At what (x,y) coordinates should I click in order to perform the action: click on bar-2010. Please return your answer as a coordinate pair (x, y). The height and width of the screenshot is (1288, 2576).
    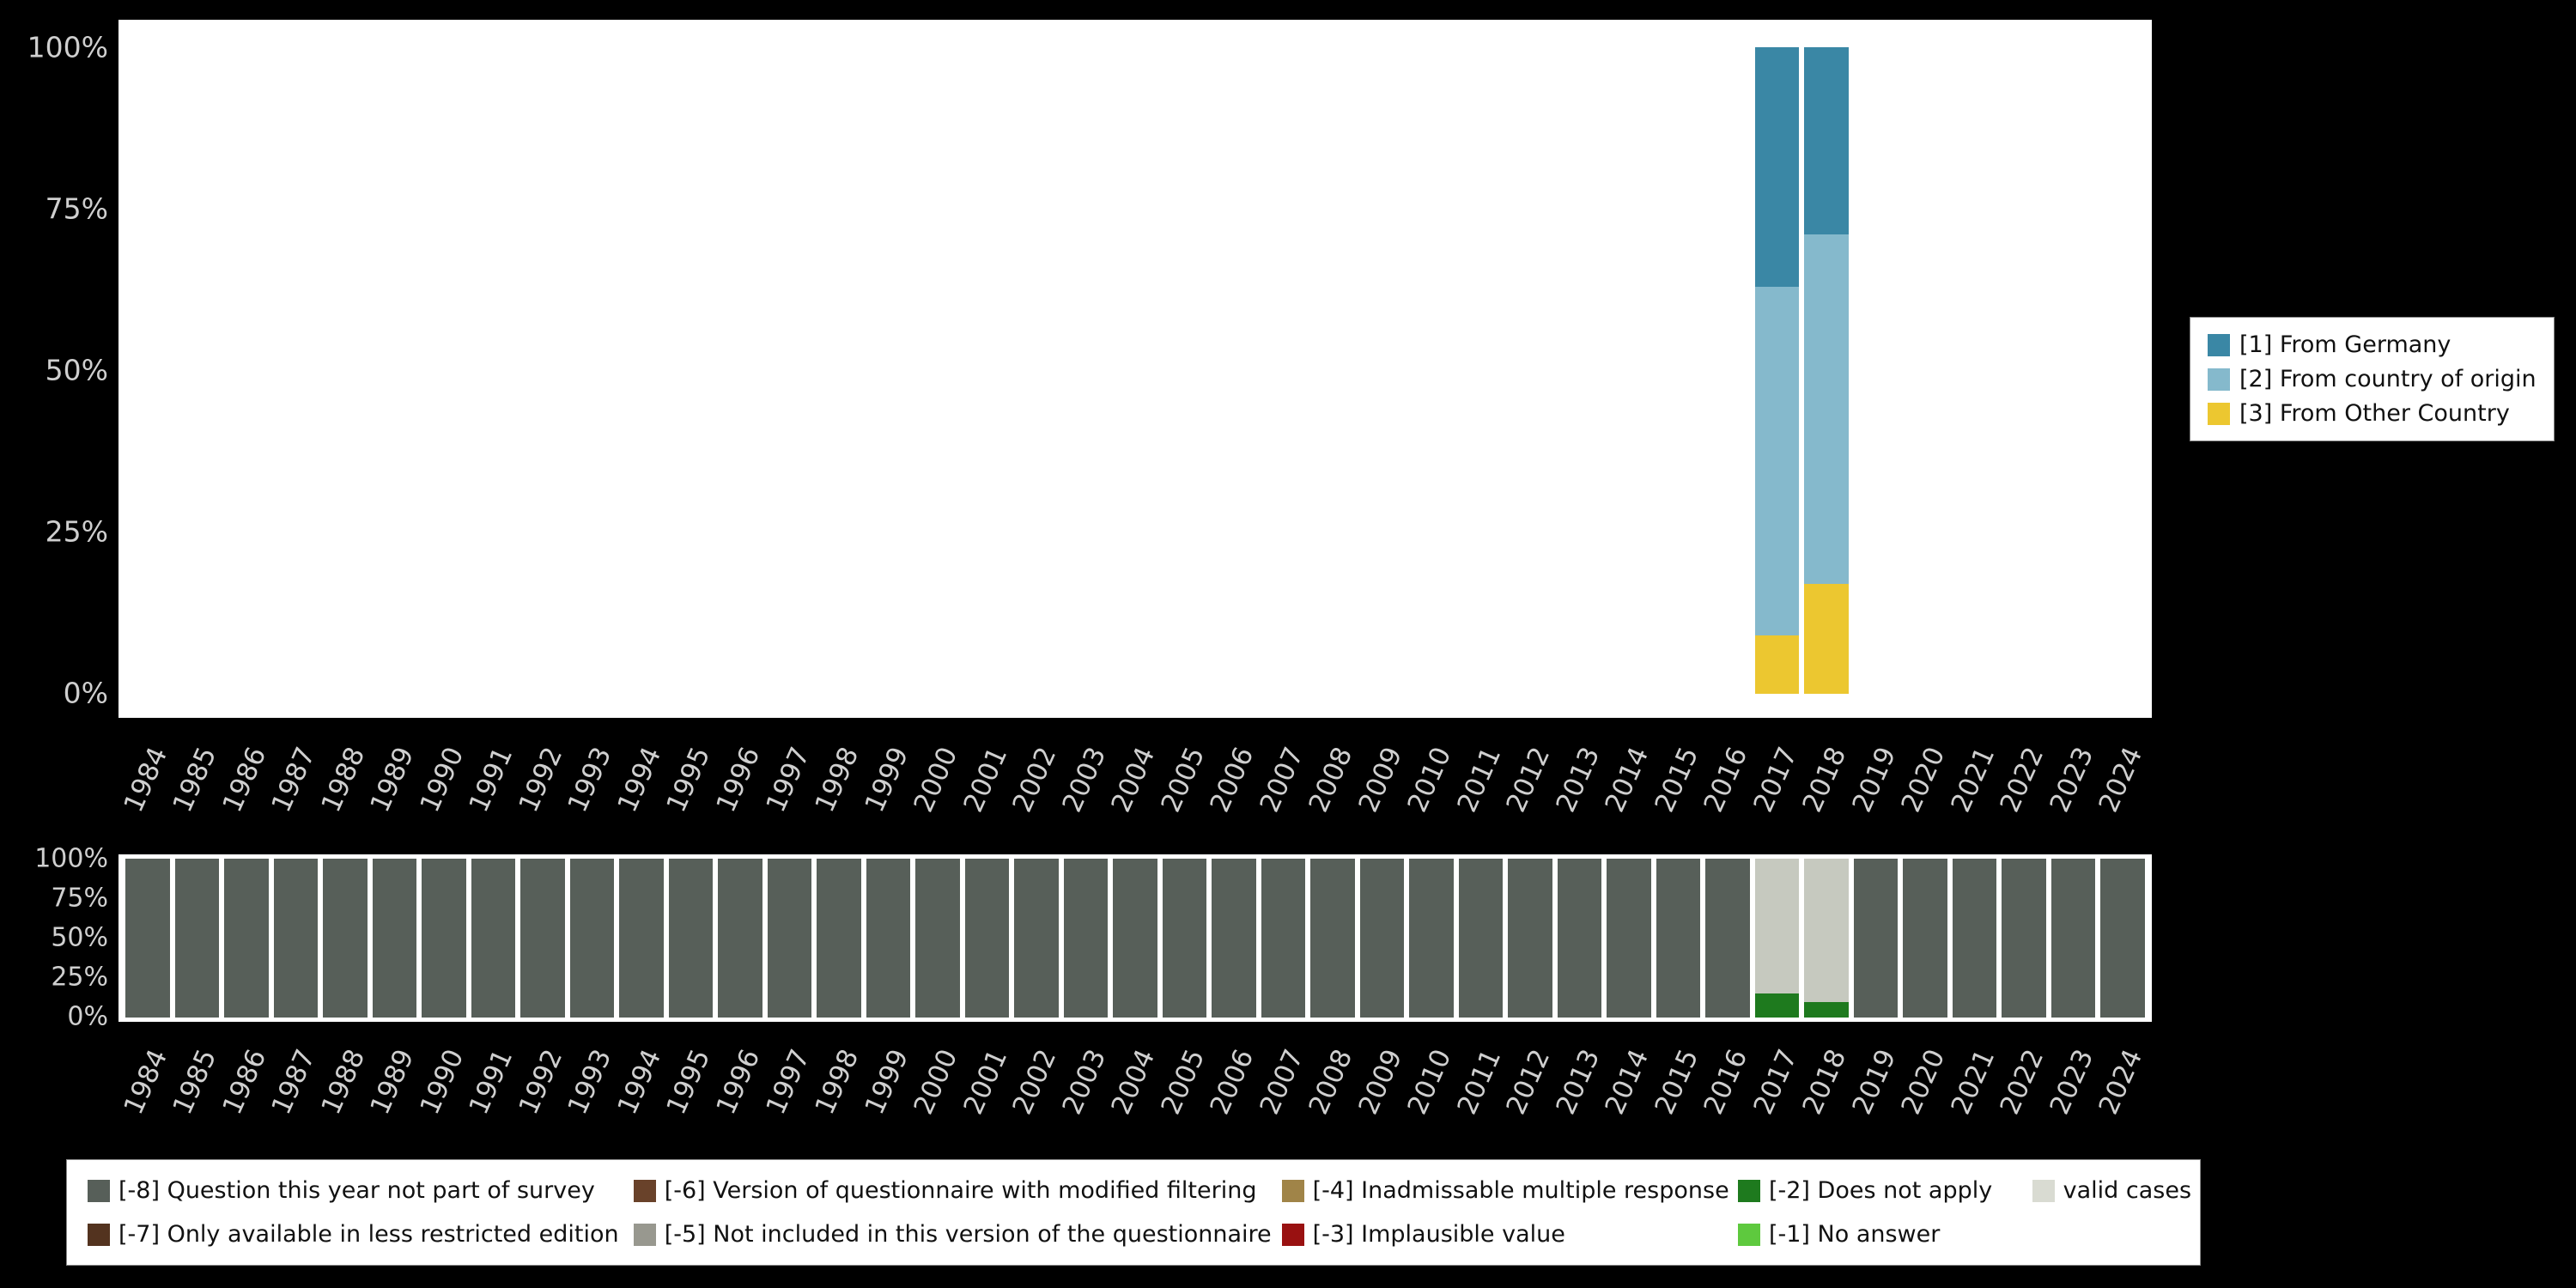
    Looking at the image, I should click on (1431, 370).